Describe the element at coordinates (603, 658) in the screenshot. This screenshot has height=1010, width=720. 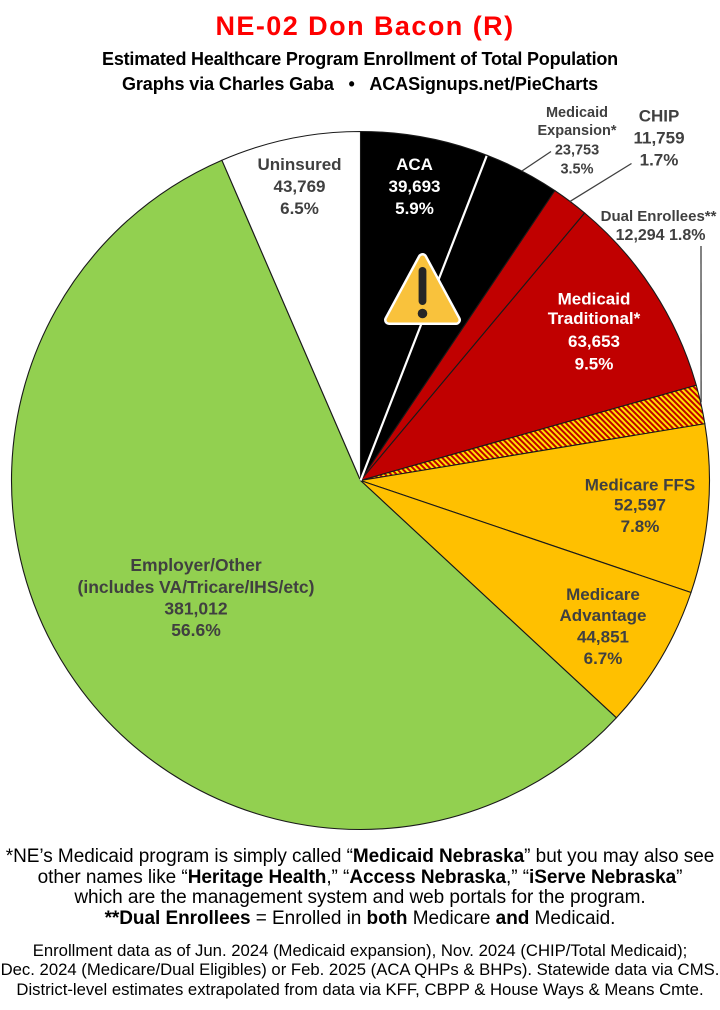
I see `svg-text: 6.7%` at that location.